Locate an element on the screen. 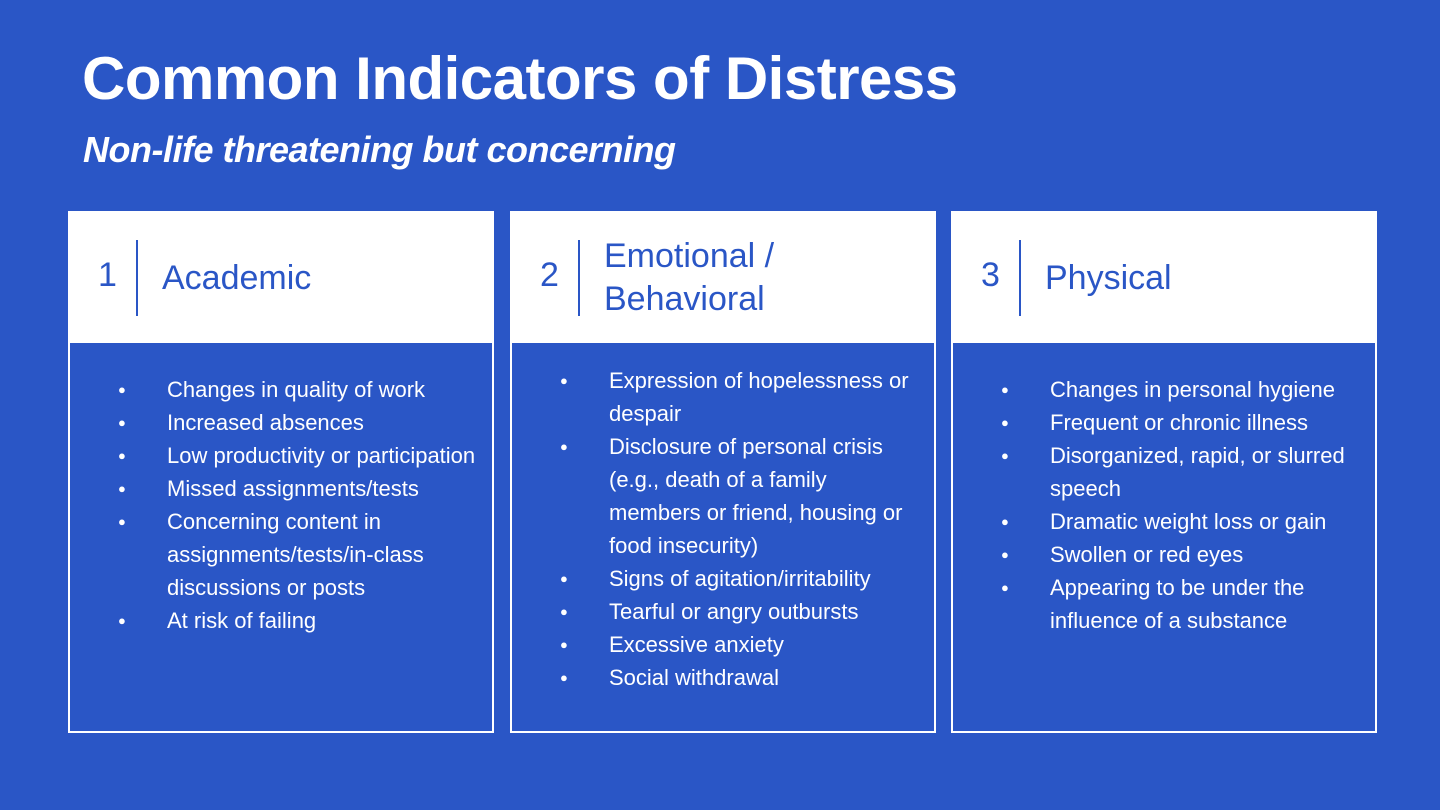 This screenshot has height=810, width=1440. card-title: Emotional / Behavioral is located at coordinates (689, 277).